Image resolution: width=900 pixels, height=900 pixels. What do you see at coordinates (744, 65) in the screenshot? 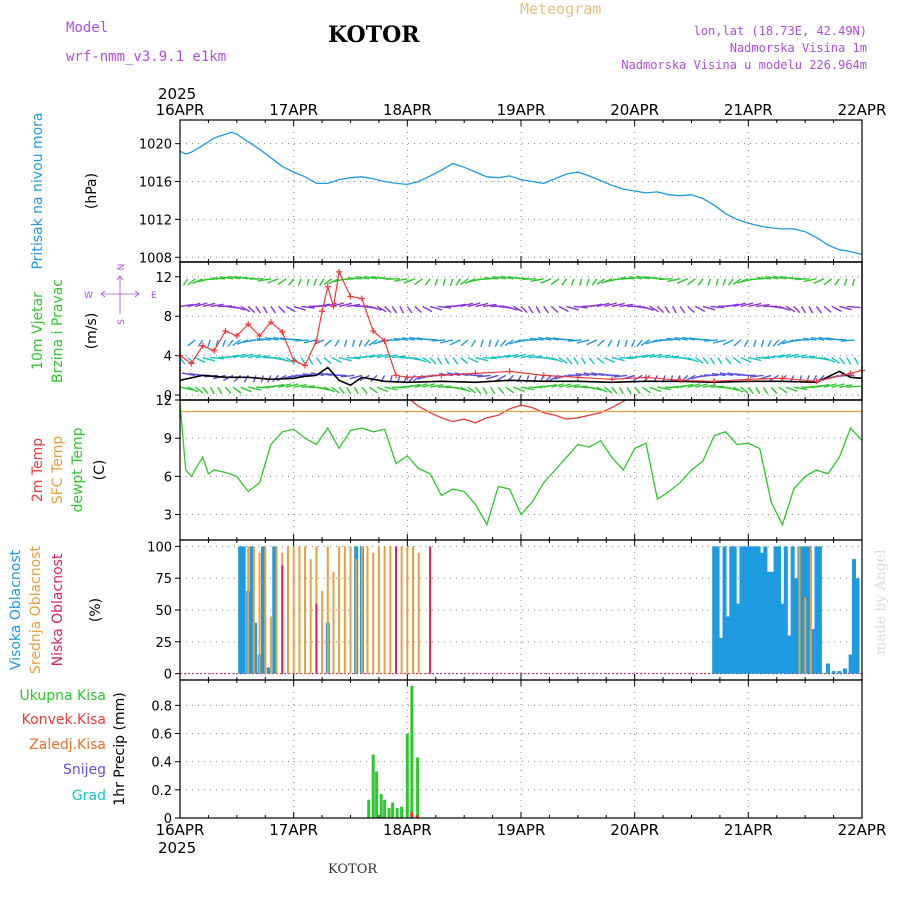
I see `model-elevation-text: Nadmorska Visina u modelu 226.964m` at bounding box center [744, 65].